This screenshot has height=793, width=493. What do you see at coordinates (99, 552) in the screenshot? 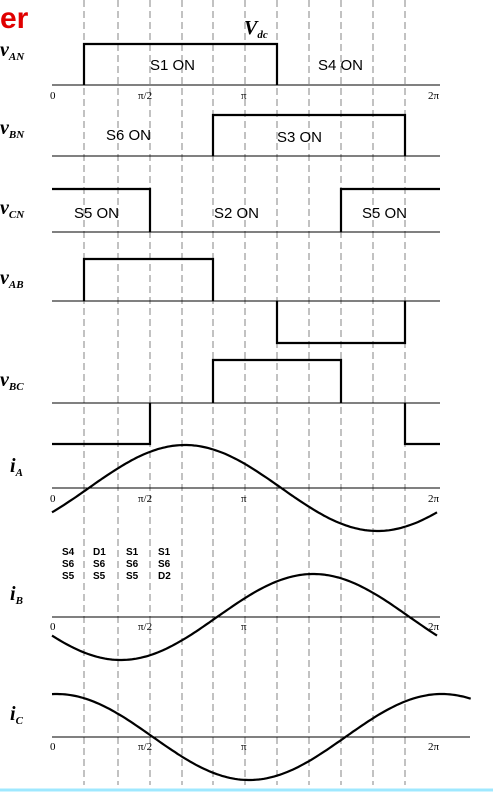
I see `switch-cell: D1` at bounding box center [99, 552].